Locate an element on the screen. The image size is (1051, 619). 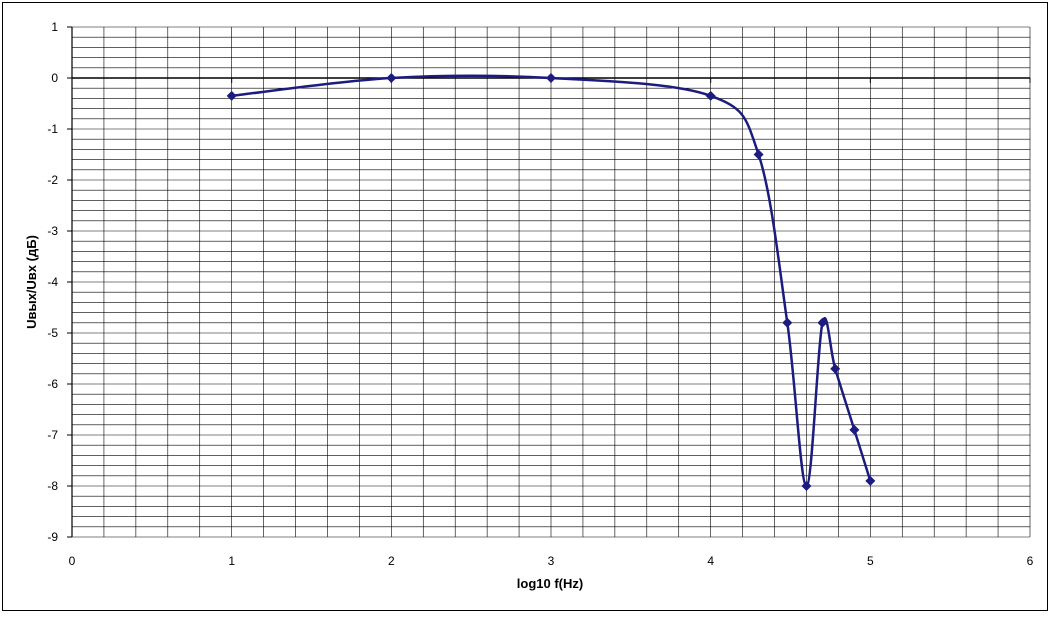
y-tick-label: 1 is located at coordinates (54, 27).